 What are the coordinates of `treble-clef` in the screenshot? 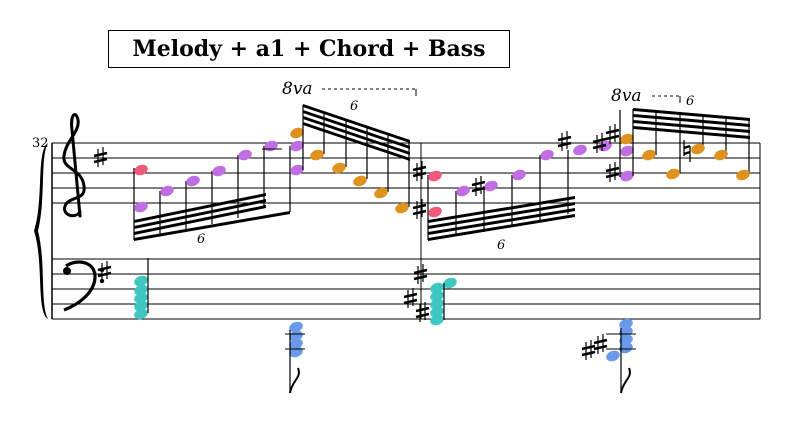 It's located at (74, 165).